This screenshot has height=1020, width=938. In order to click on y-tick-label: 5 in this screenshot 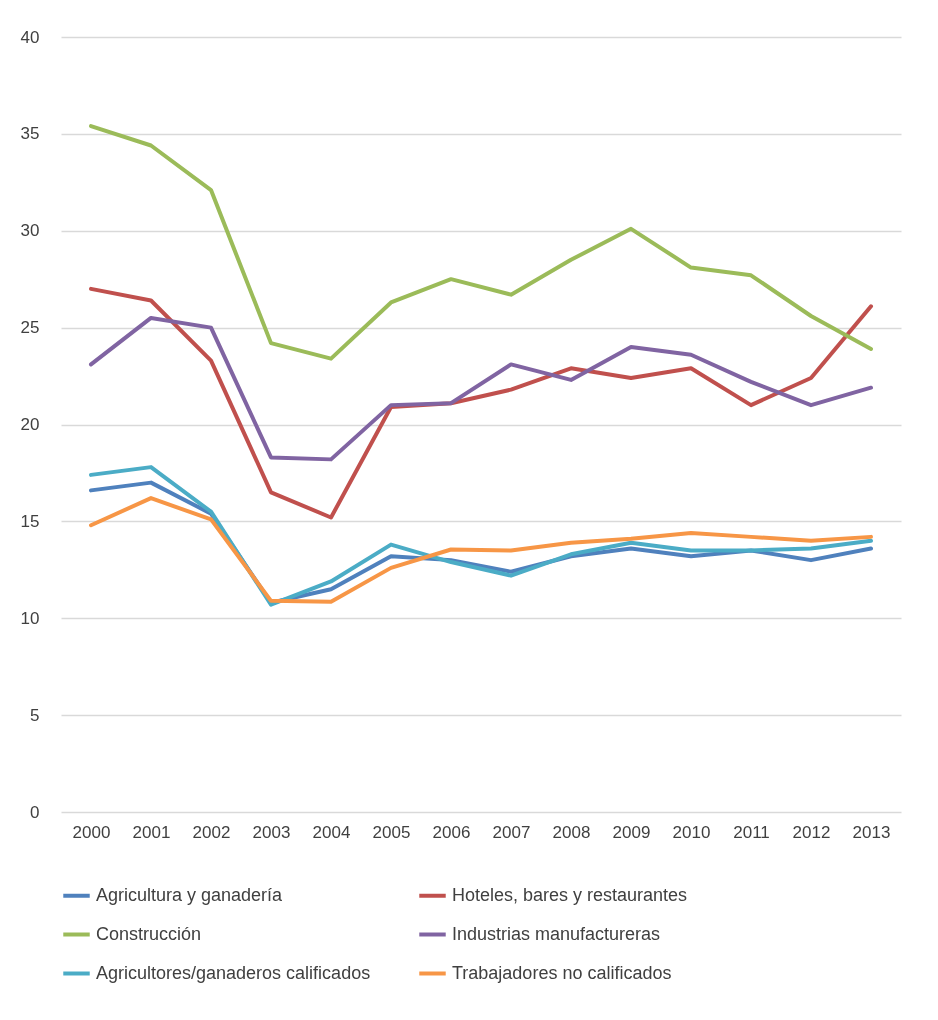, I will do `click(35, 715)`.